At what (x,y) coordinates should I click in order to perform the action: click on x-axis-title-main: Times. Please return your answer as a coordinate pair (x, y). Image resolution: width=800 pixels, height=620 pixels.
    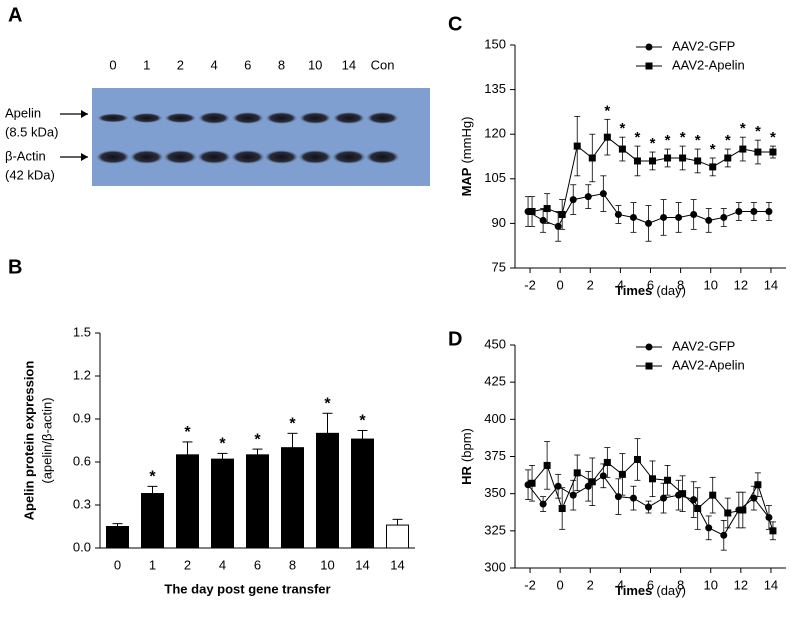
    Looking at the image, I should click on (633, 590).